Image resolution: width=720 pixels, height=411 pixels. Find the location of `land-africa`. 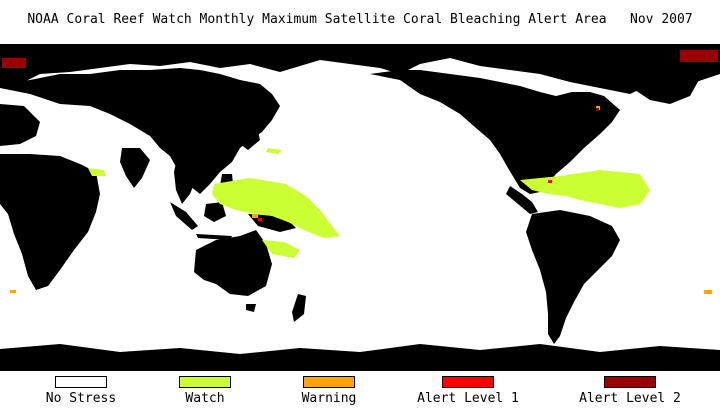

land-africa is located at coordinates (50, 222).